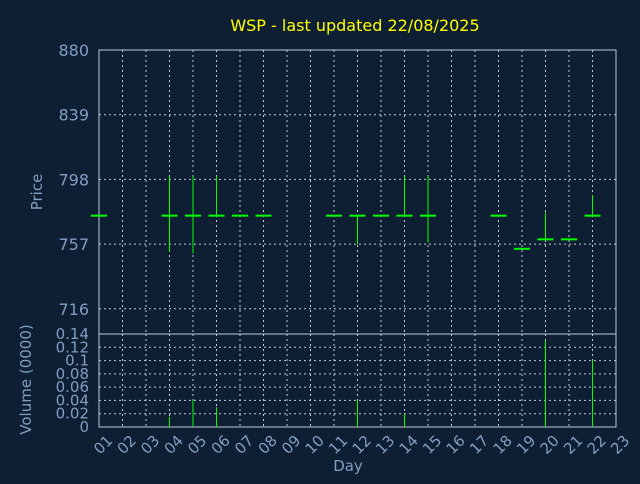 This screenshot has height=484, width=640. I want to click on x-tick: 08, so click(268, 445).